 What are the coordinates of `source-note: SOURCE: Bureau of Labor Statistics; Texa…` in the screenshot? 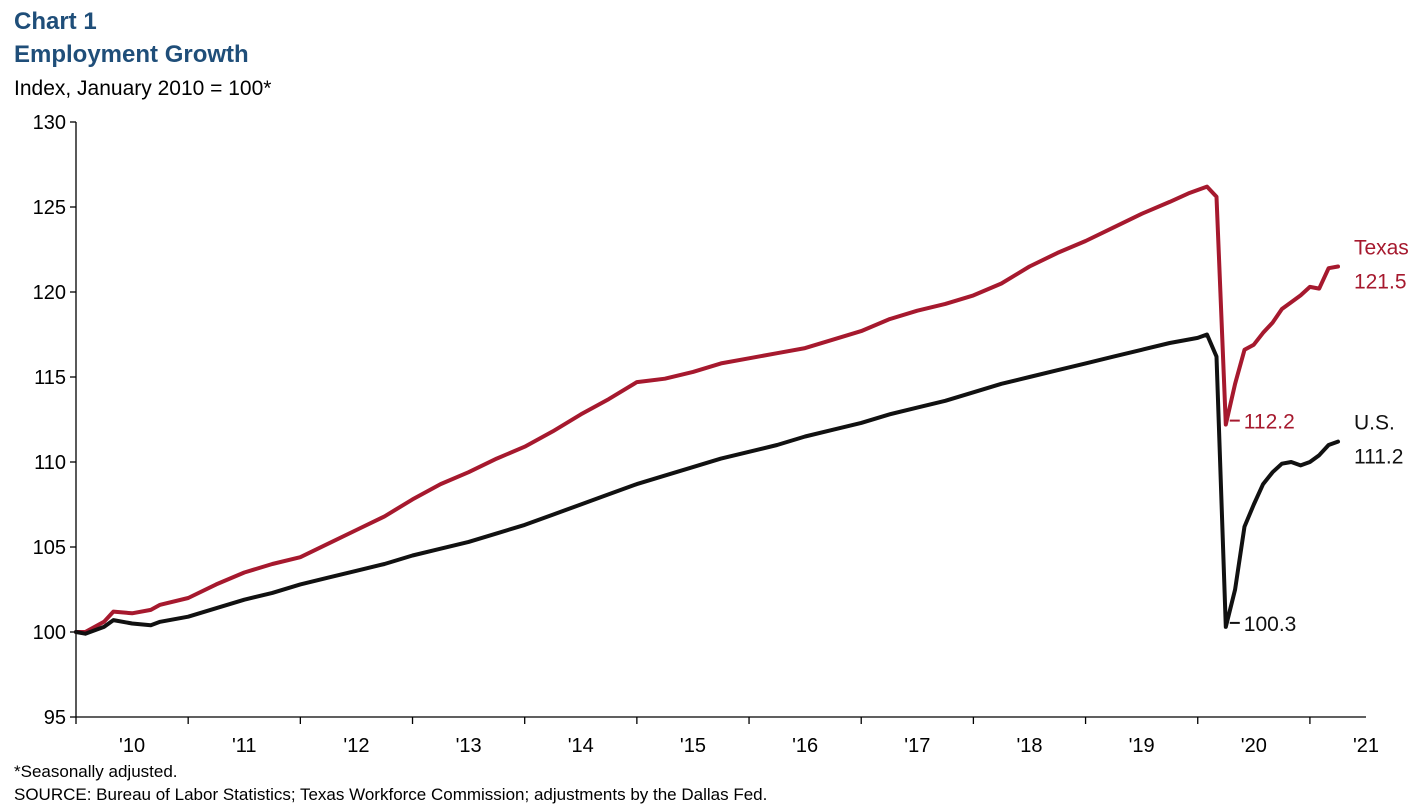 It's located at (391, 794).